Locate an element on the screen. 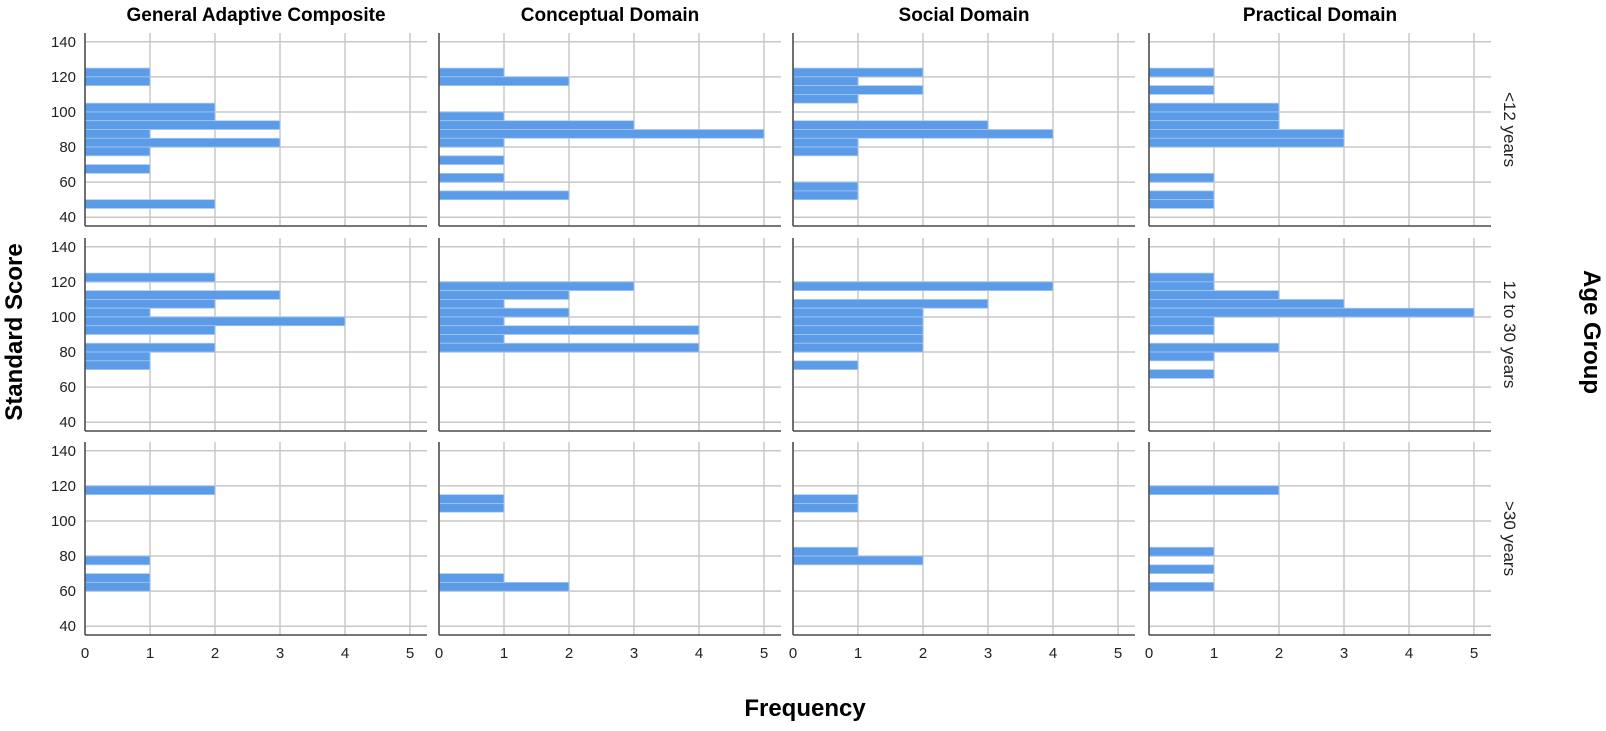 This screenshot has height=731, width=1606. column-title-general-adaptive-composite: General Adaptive Composite is located at coordinates (255, 15).